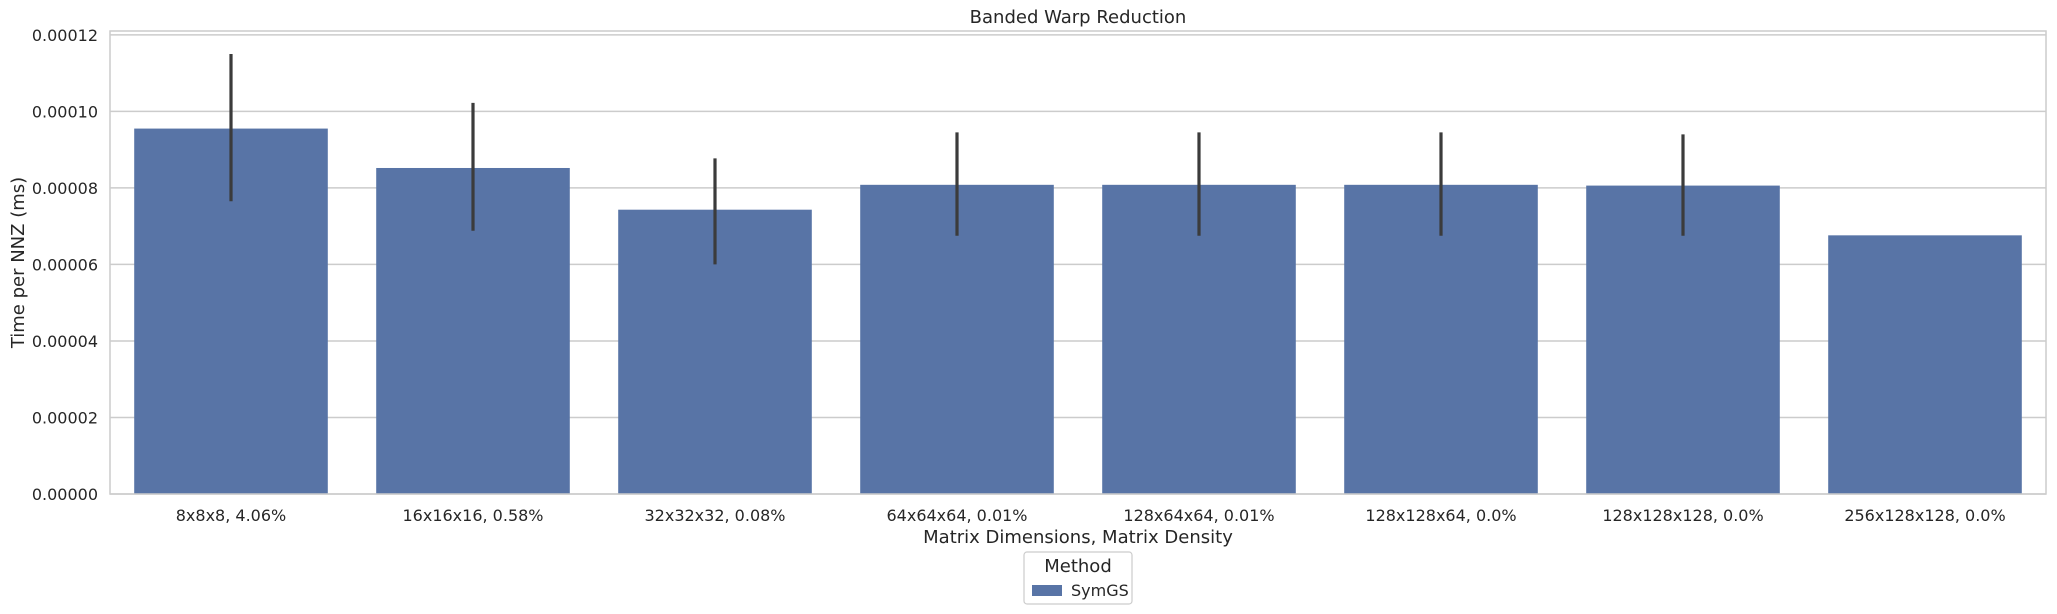  Describe the element at coordinates (1924, 515) in the screenshot. I see `x-tick-label: 256x128x128, 0.0%` at that location.